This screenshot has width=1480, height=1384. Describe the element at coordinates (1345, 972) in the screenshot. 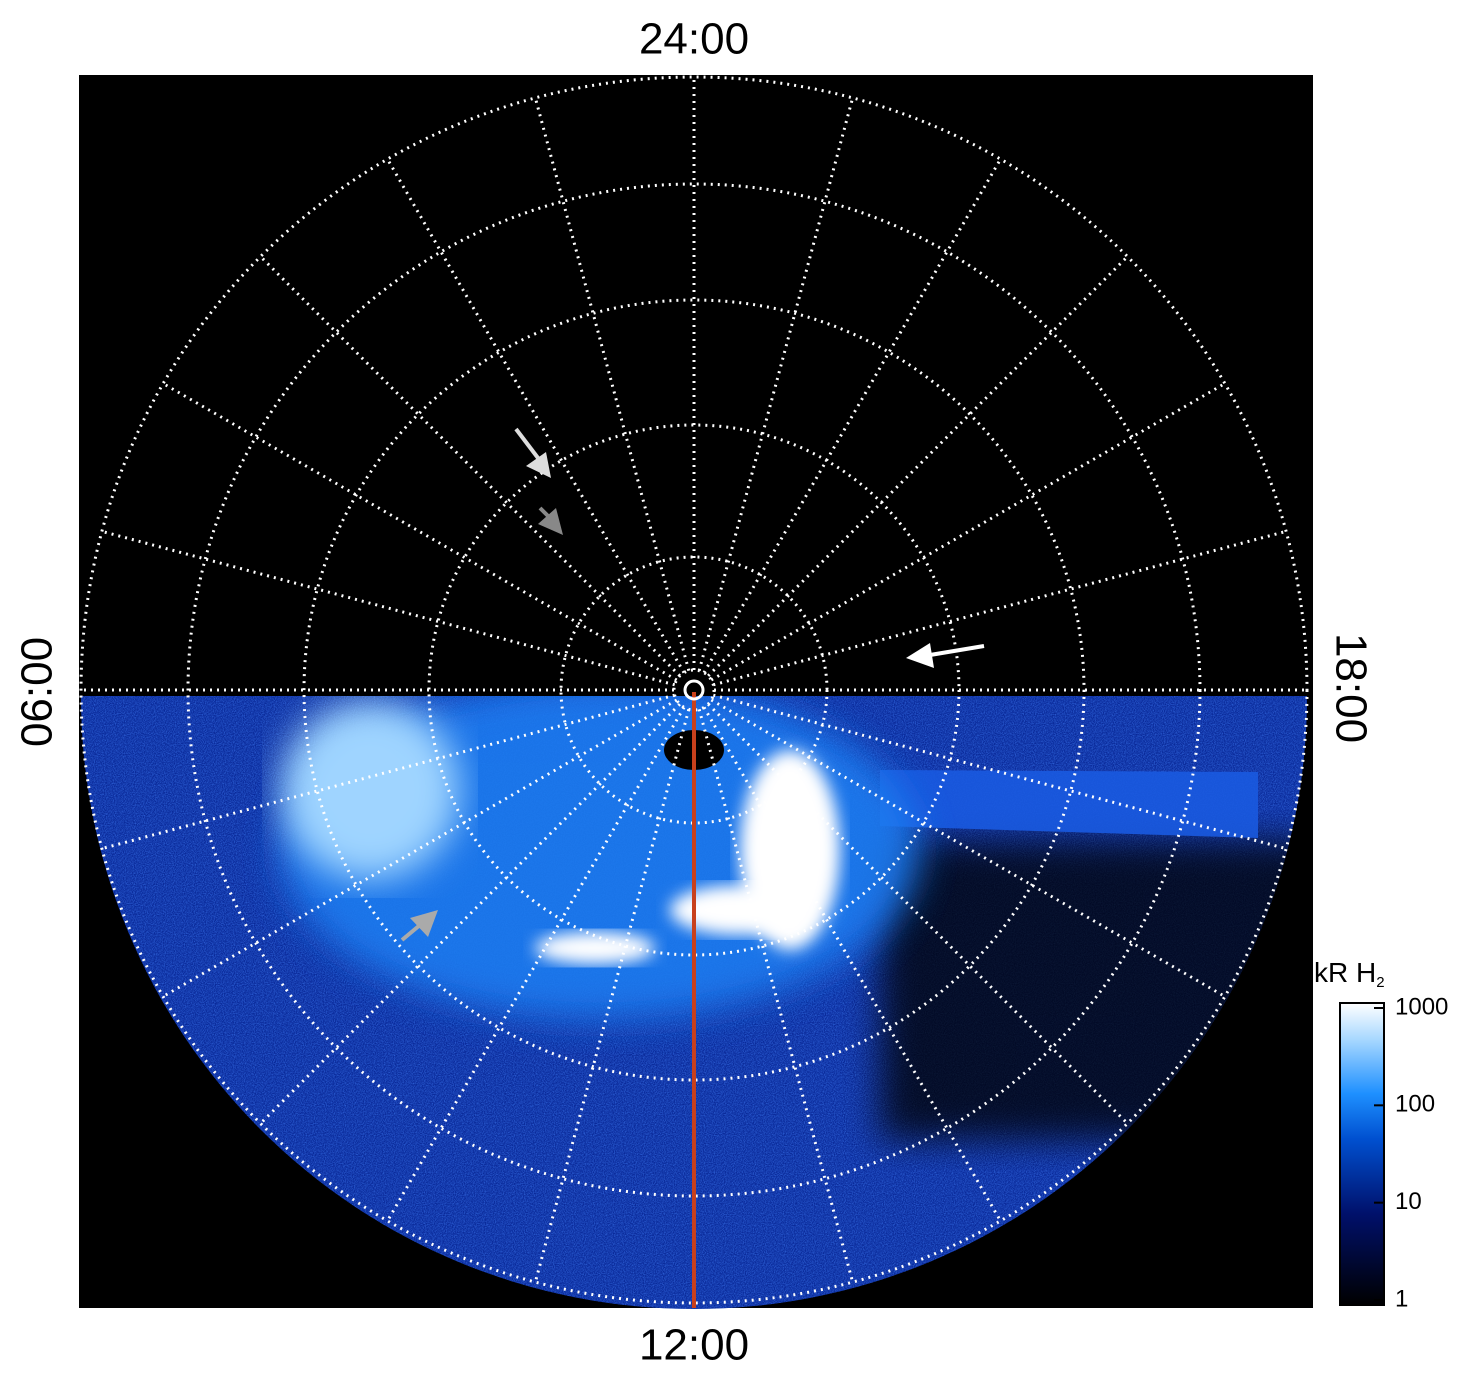

I see `colorbar-title-main: kR H` at that location.